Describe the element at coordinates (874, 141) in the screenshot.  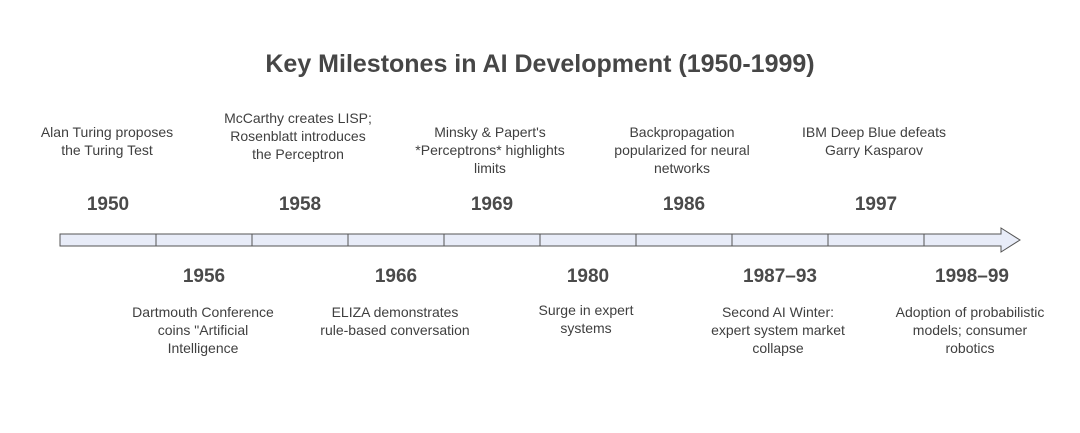
I see `milestone-1997-description: IBM Deep Blue defeats Garry Kasparov` at that location.